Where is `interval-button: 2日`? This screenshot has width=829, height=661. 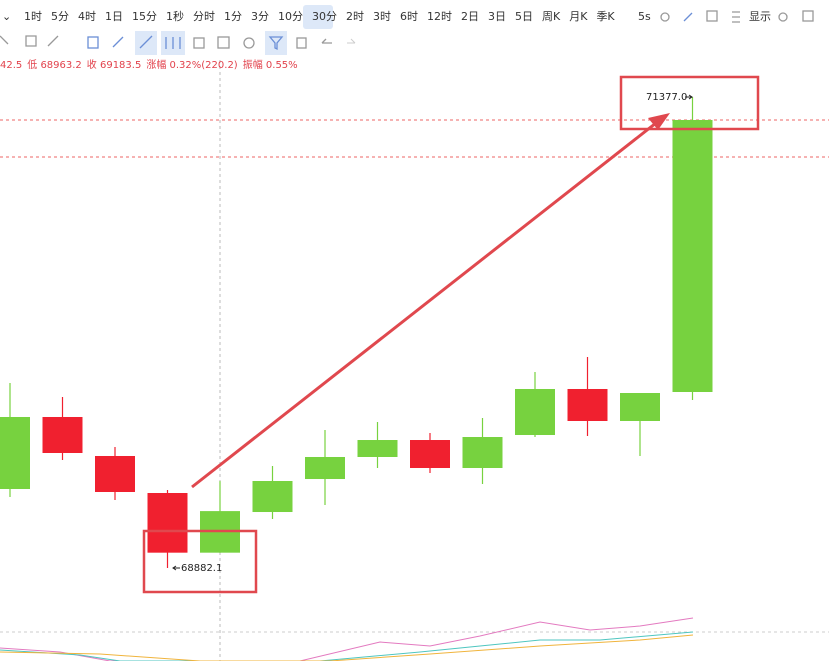
interval-button: 2日 is located at coordinates (470, 16).